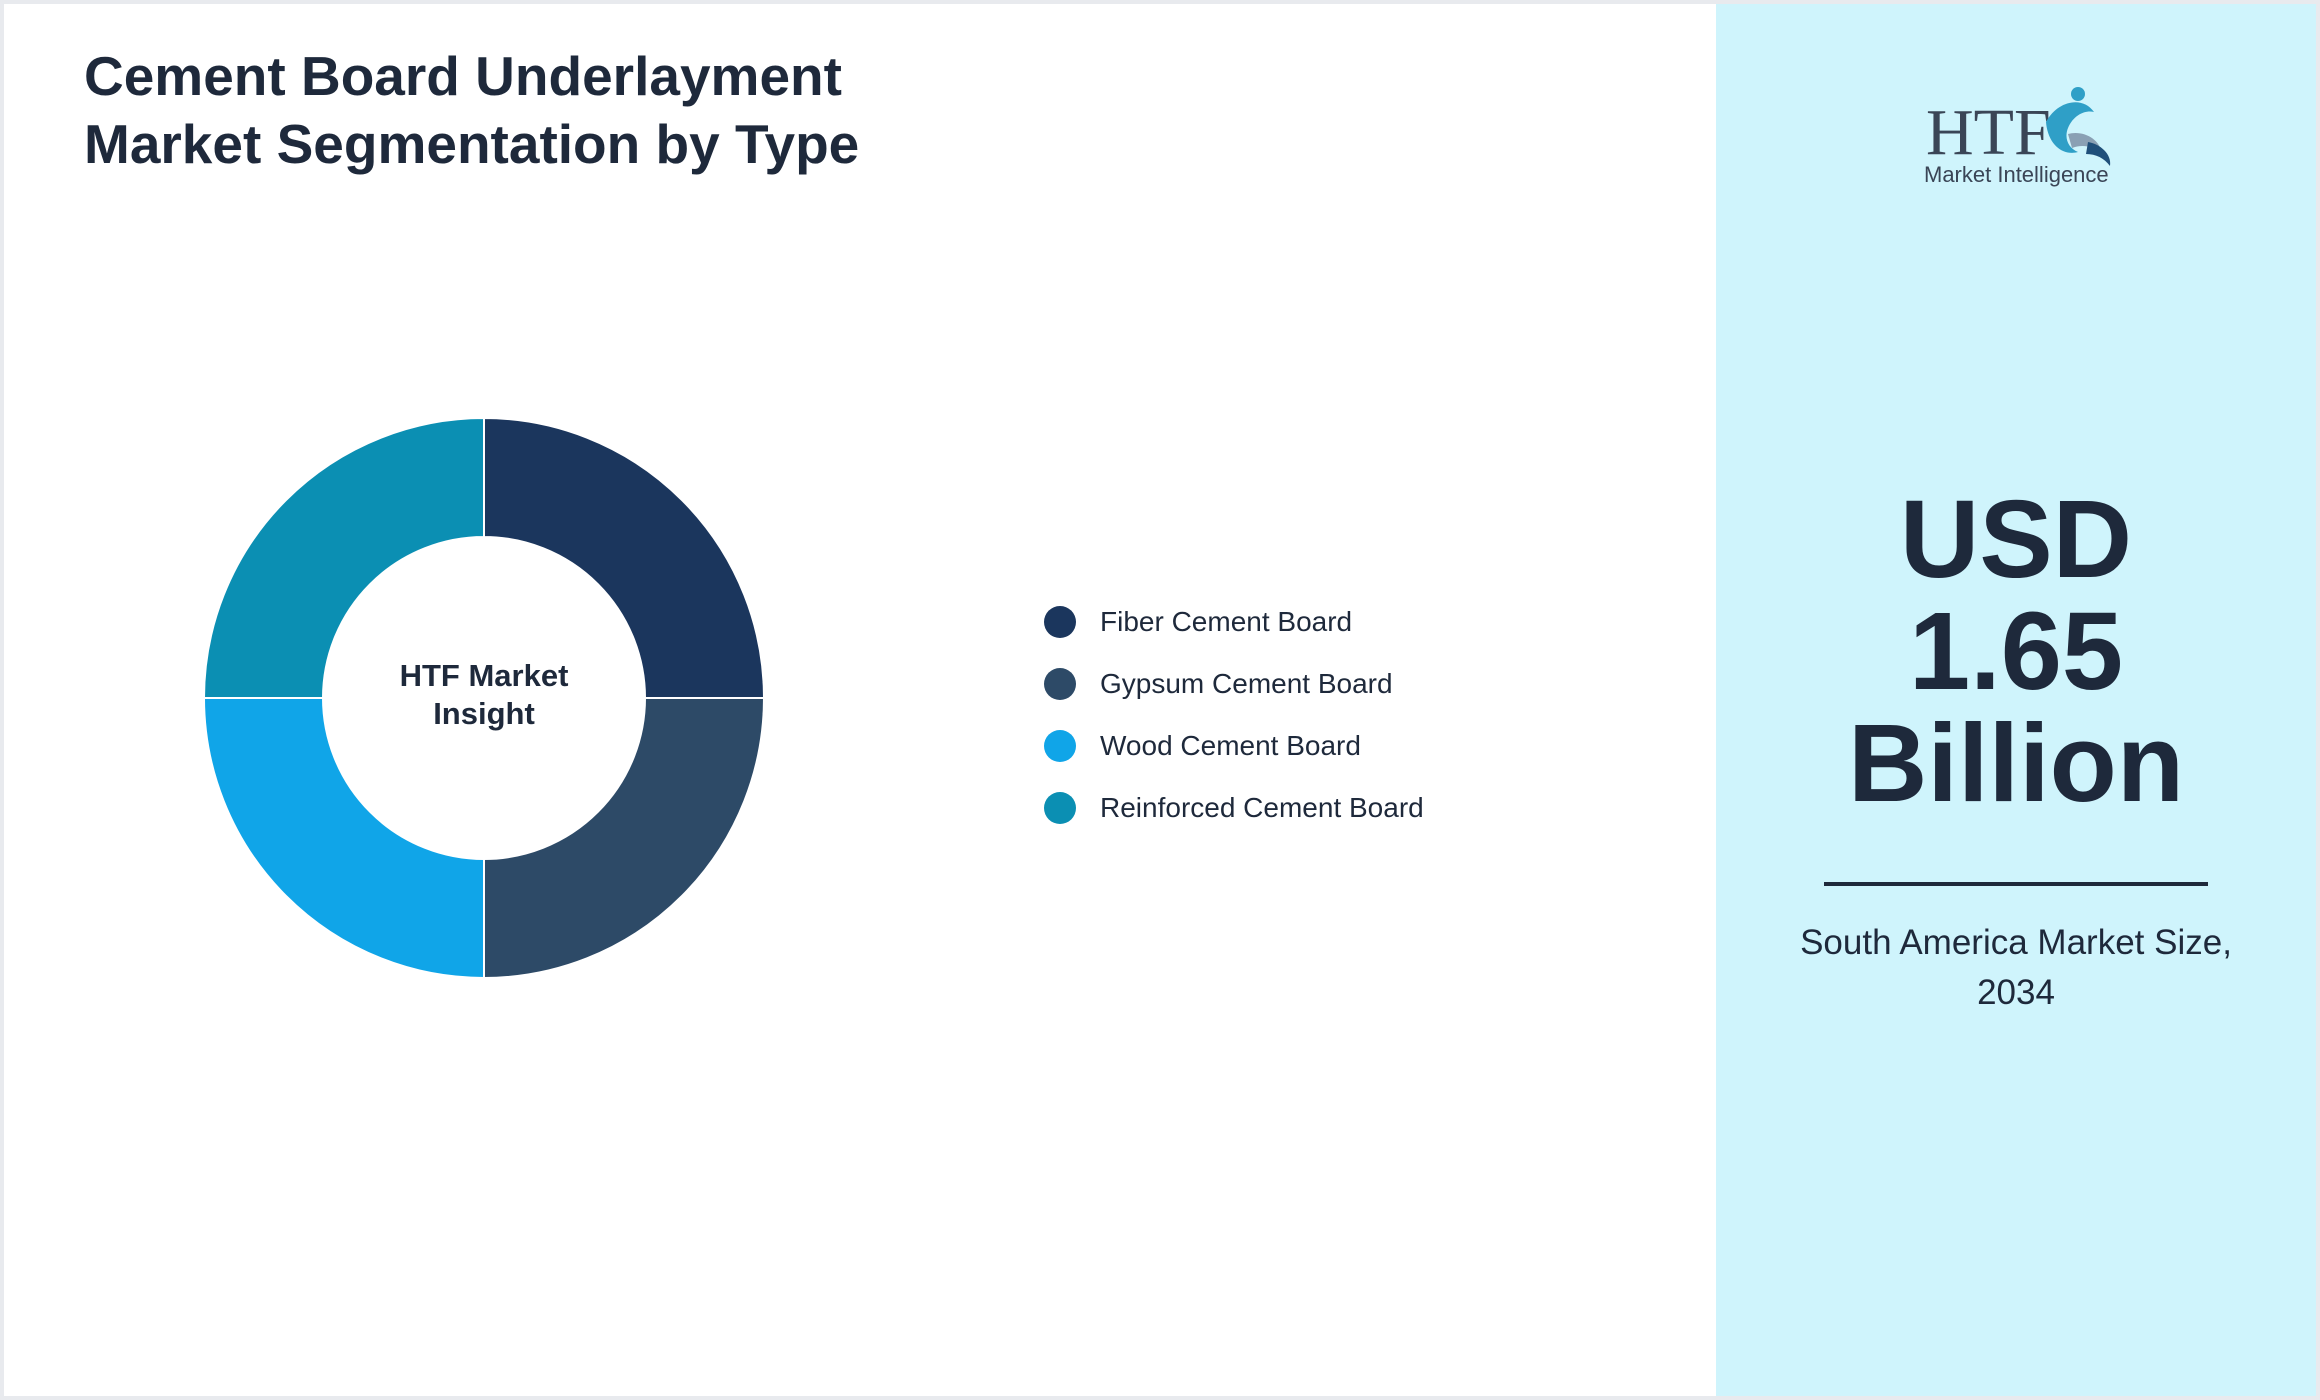 This screenshot has width=2320, height=1400. I want to click on chart-title-line-1: Cement Board Underlayment, so click(463, 76).